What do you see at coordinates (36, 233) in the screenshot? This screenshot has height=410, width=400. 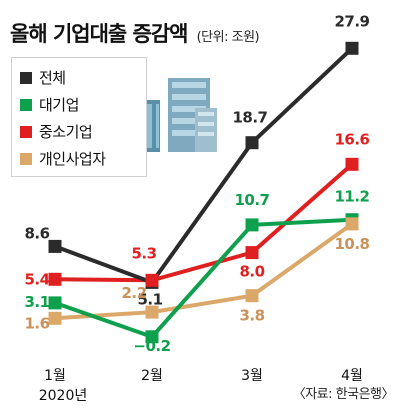 I see `data-label-s0-p0: 8.6` at bounding box center [36, 233].